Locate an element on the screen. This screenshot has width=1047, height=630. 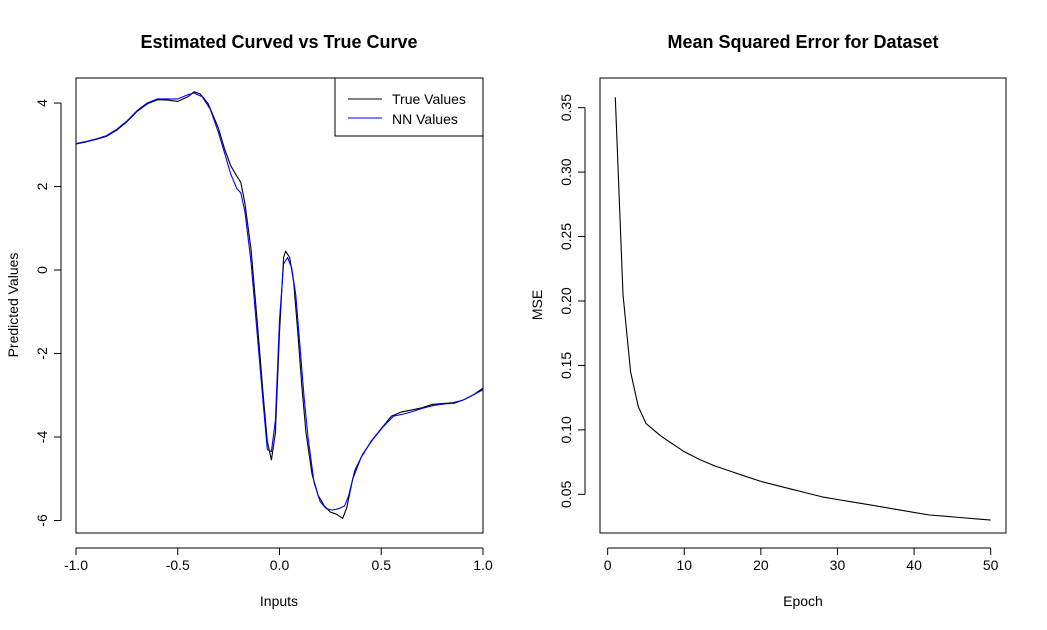
y-tick-label: 0.05 is located at coordinates (566, 493).